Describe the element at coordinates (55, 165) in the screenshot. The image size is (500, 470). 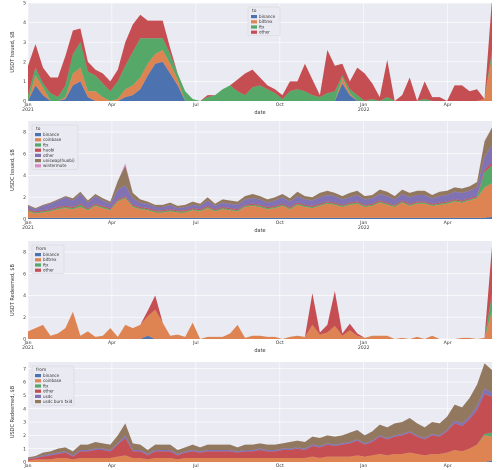
I see `legend-label-wintermute: wintermute` at that location.